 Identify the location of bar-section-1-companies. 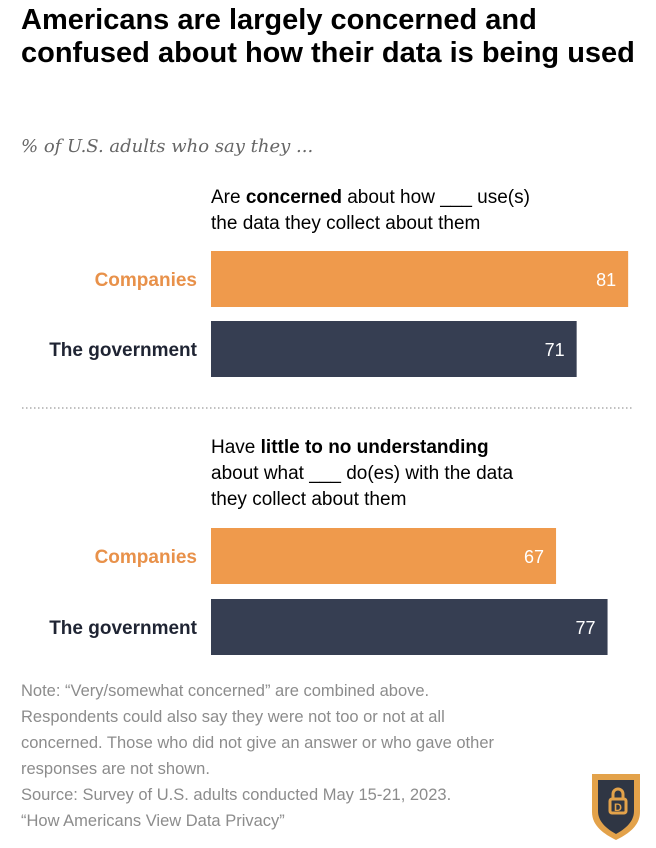
(420, 279).